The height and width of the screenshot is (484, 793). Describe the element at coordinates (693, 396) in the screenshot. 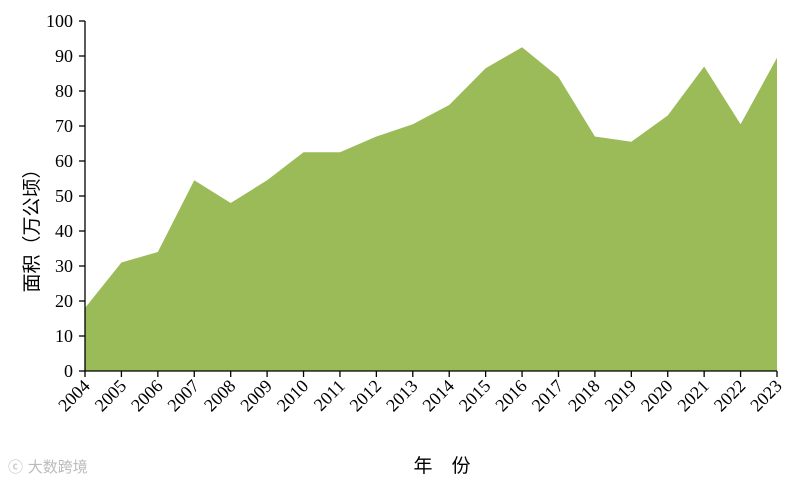

I see `x-tick-label: 2021` at that location.